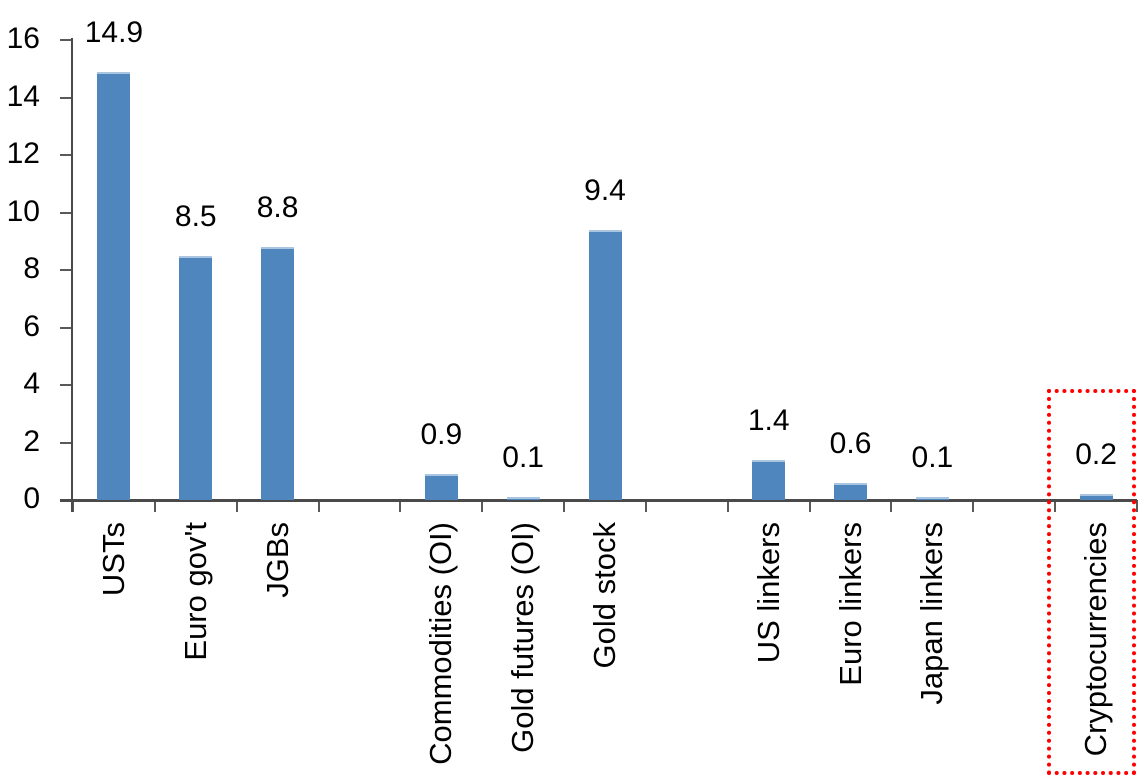  Describe the element at coordinates (72, 275) in the screenshot. I see `y-axis-line` at that location.